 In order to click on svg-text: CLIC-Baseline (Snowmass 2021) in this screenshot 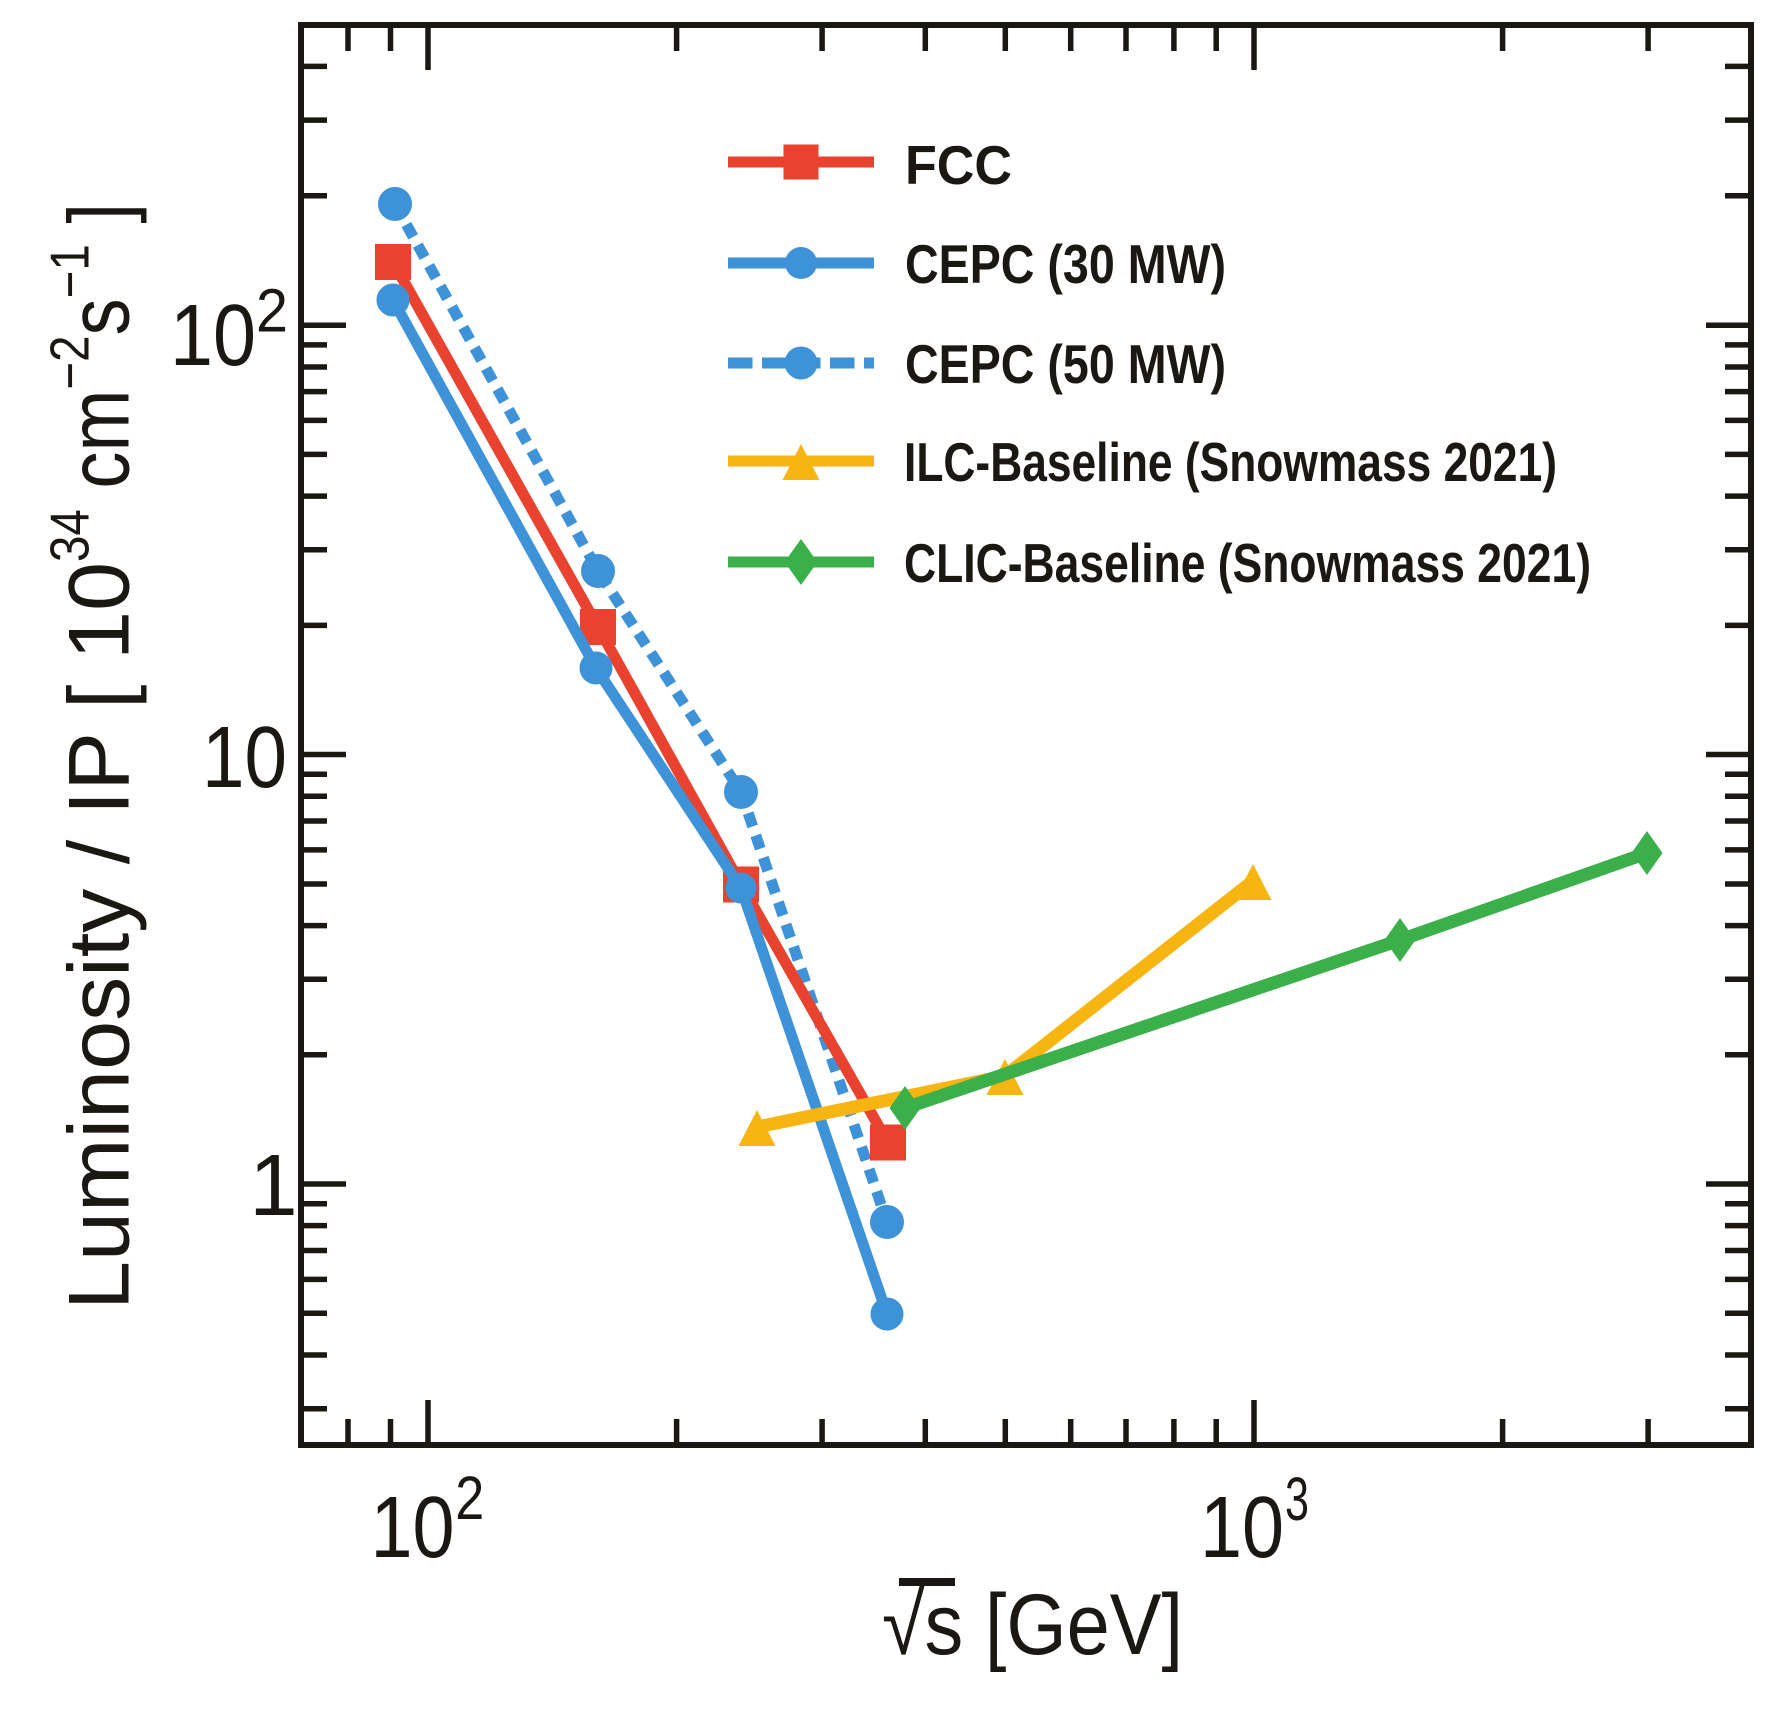, I will do `click(1247, 563)`.